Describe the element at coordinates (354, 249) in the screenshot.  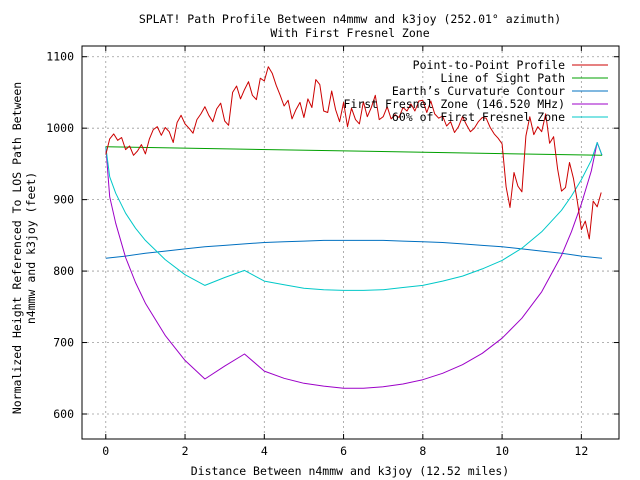
I see `series-line-earth-s-curvature-contour` at that location.